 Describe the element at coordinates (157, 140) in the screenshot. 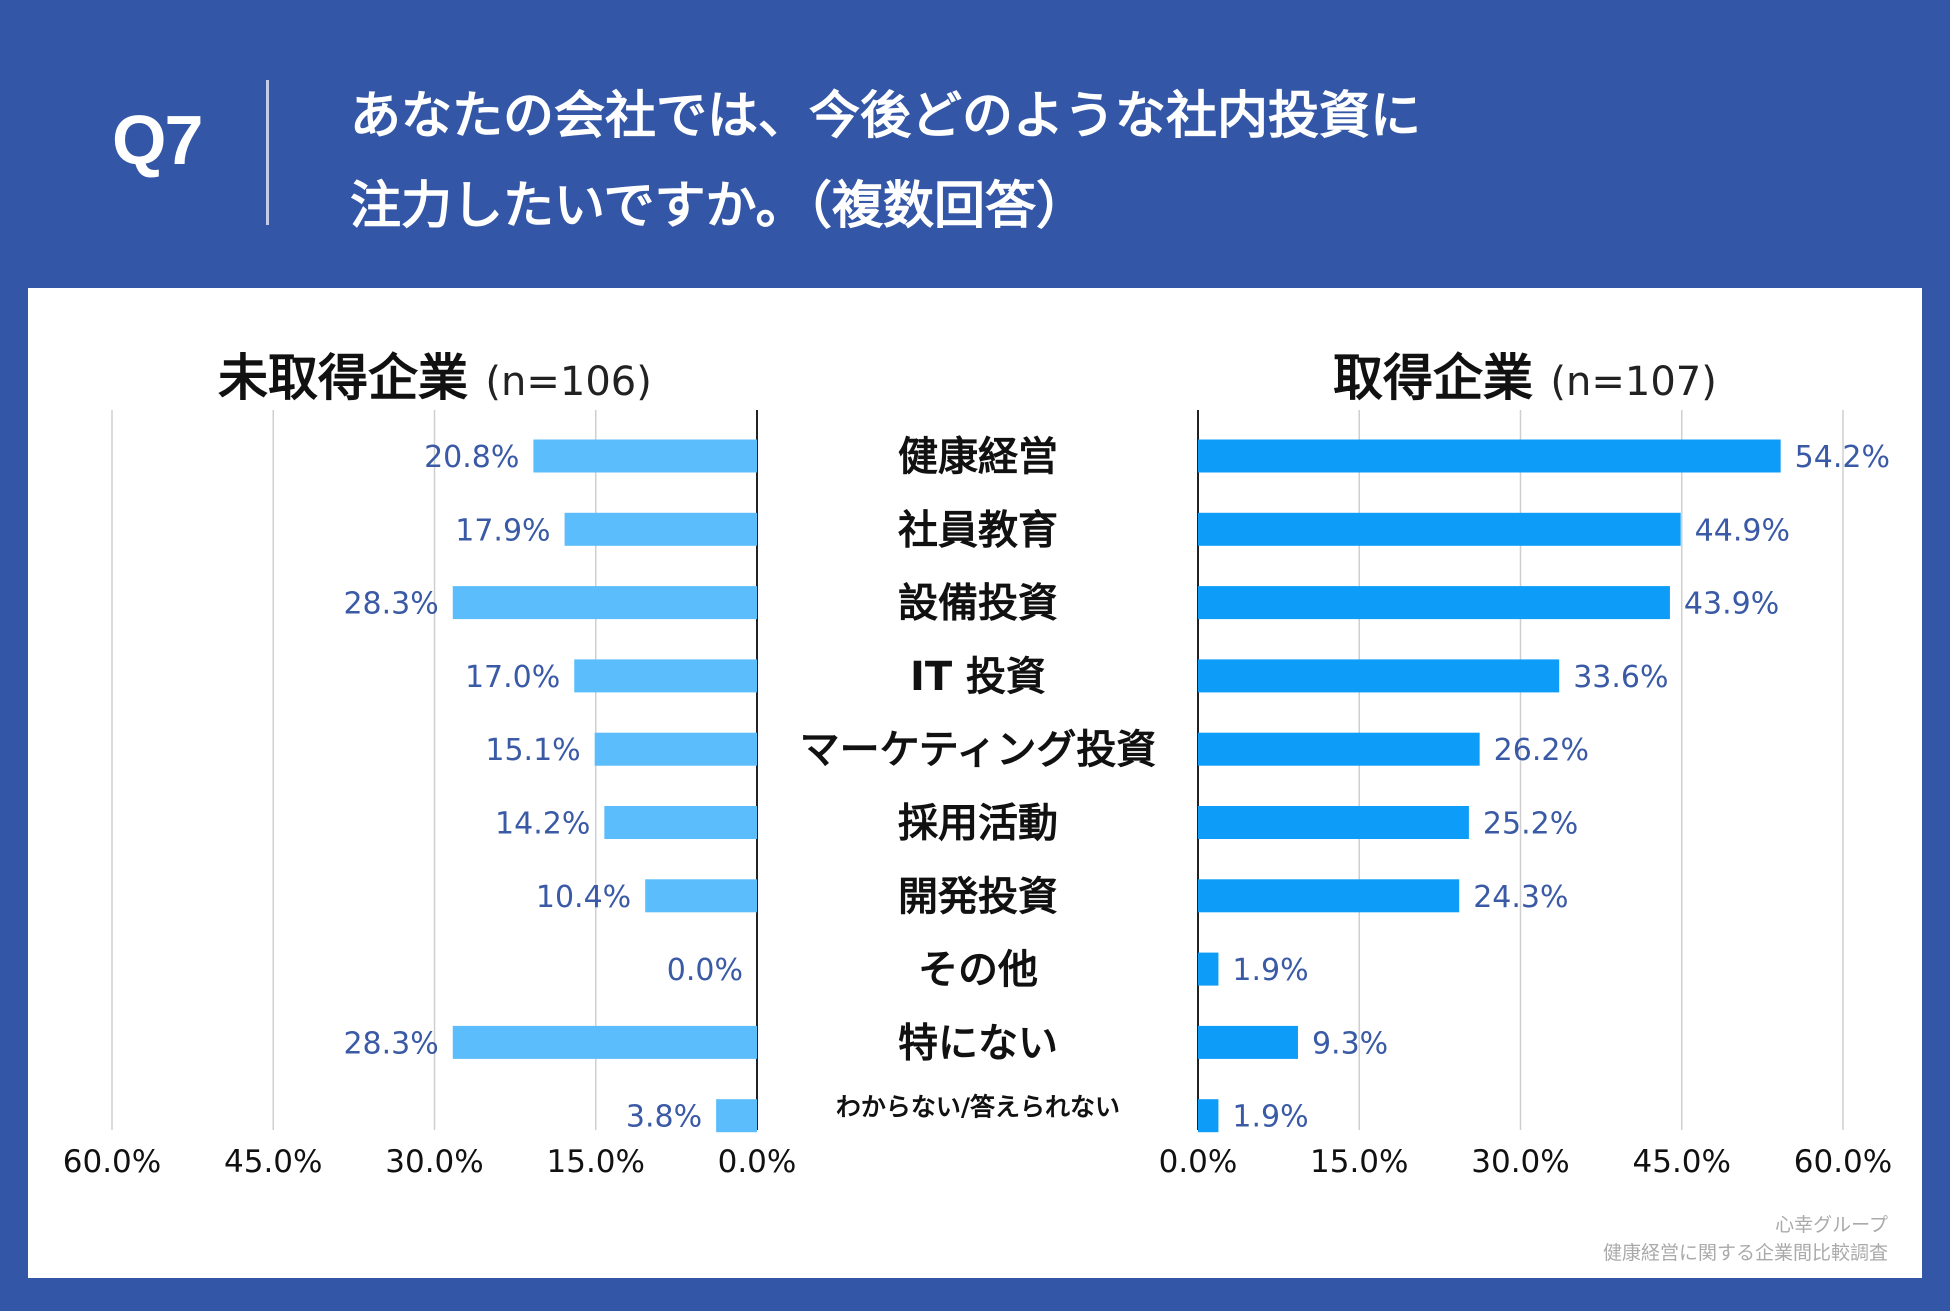

I see `question-number: Q7` at that location.